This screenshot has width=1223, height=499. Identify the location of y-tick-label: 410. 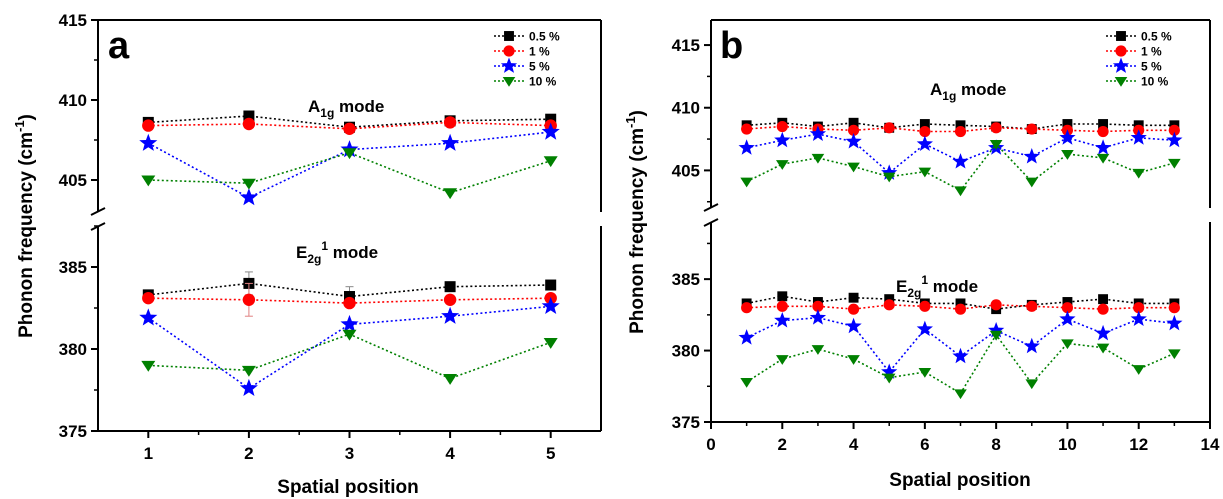
(686, 108).